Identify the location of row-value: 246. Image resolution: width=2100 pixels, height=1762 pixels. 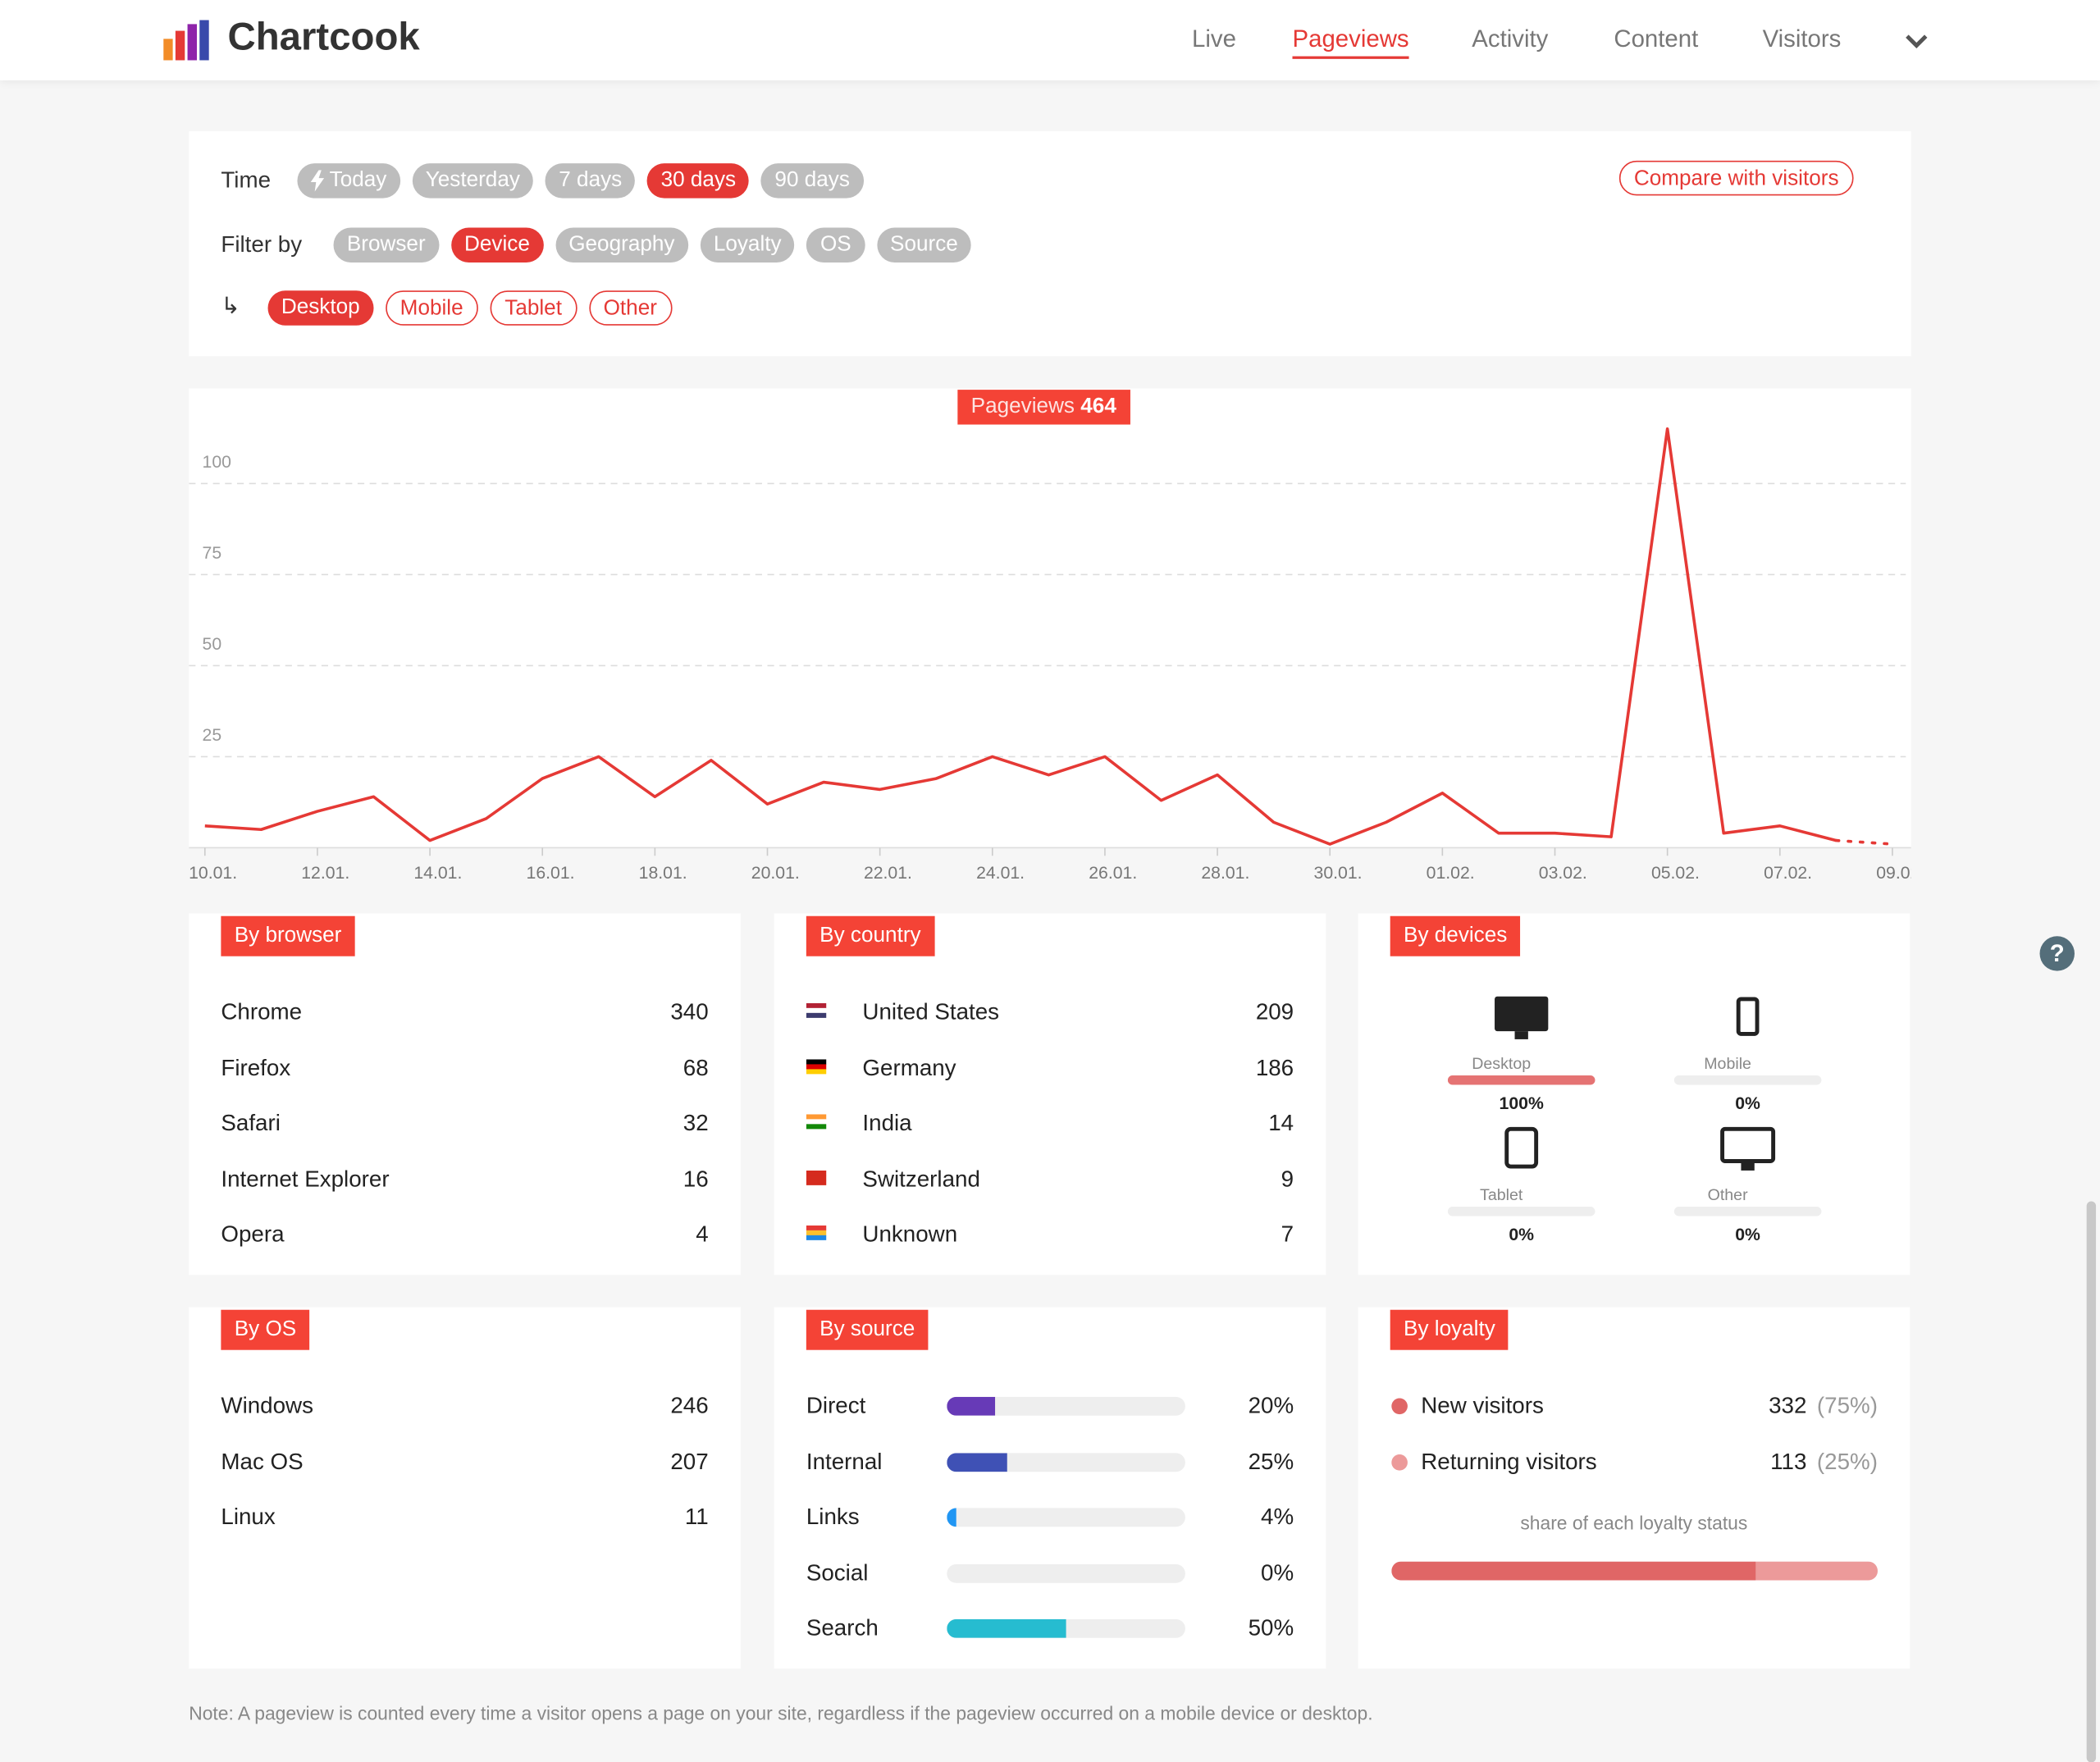
(690, 1405).